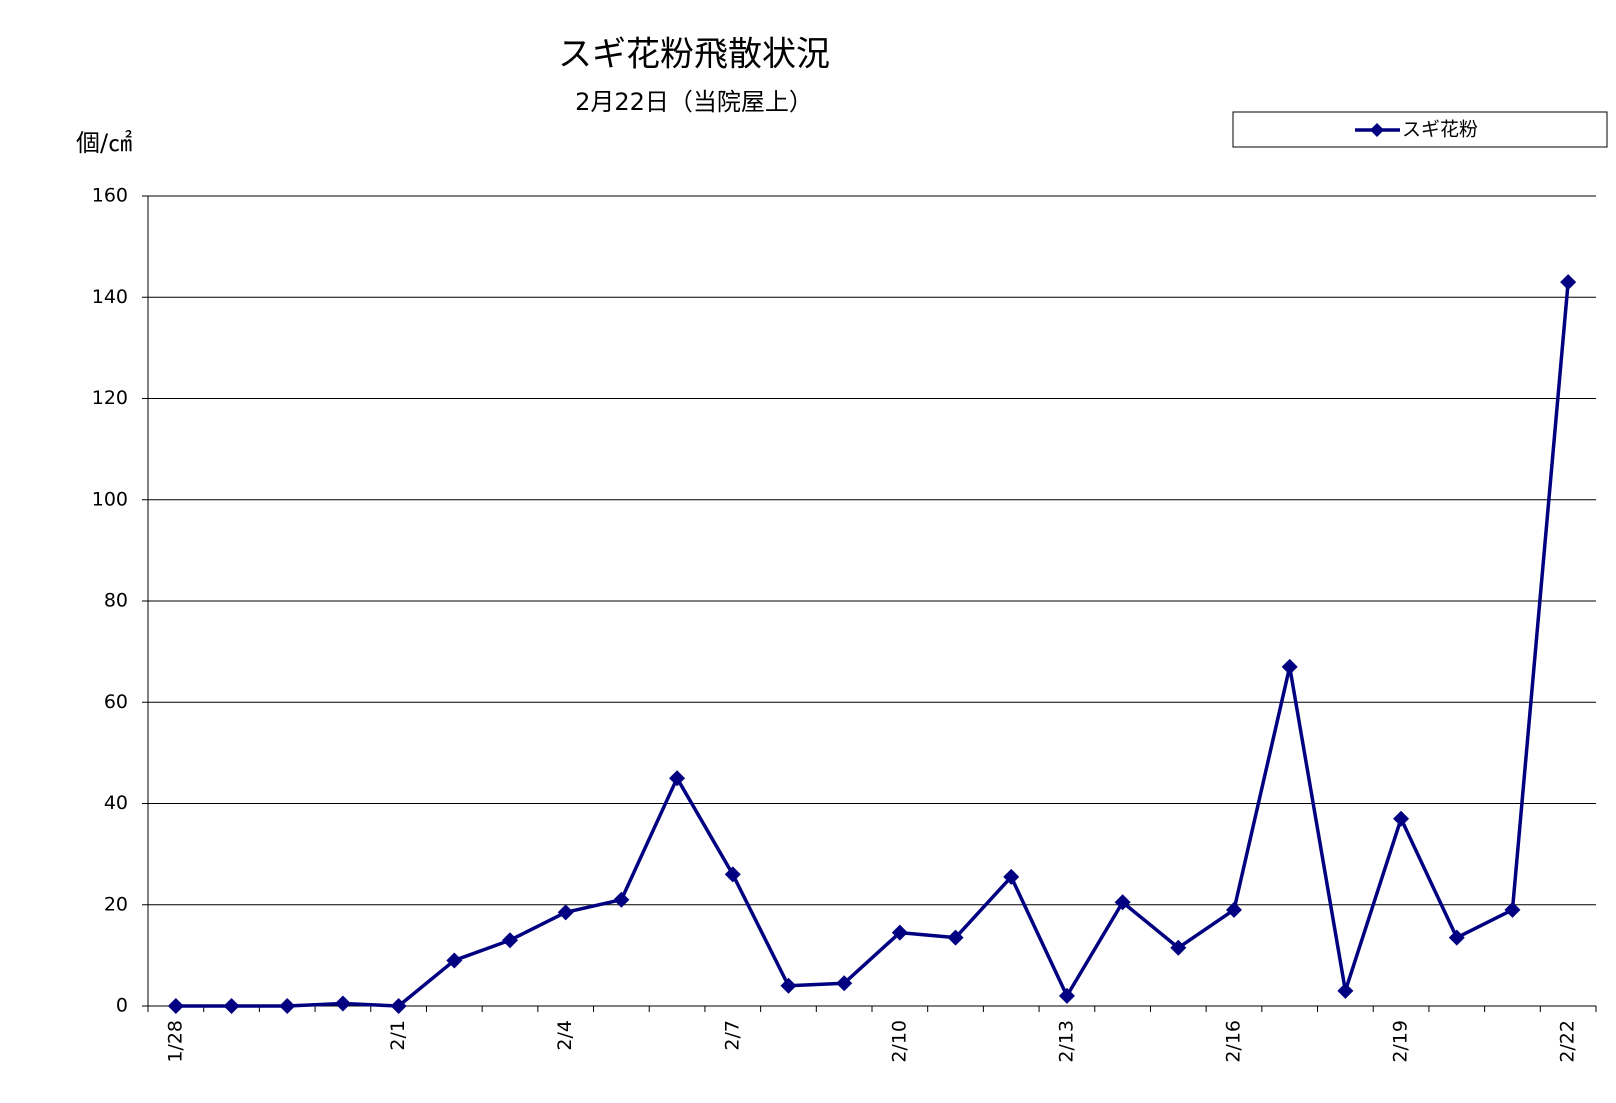 The width and height of the screenshot is (1616, 1103). I want to click on x-tick-label: 2/7, so click(732, 1035).